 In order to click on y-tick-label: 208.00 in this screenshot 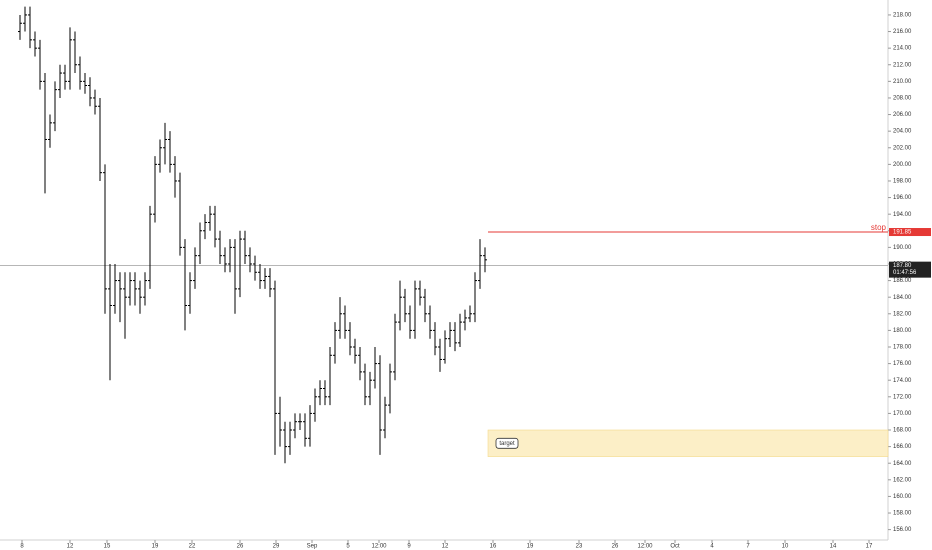, I will do `click(902, 99)`.